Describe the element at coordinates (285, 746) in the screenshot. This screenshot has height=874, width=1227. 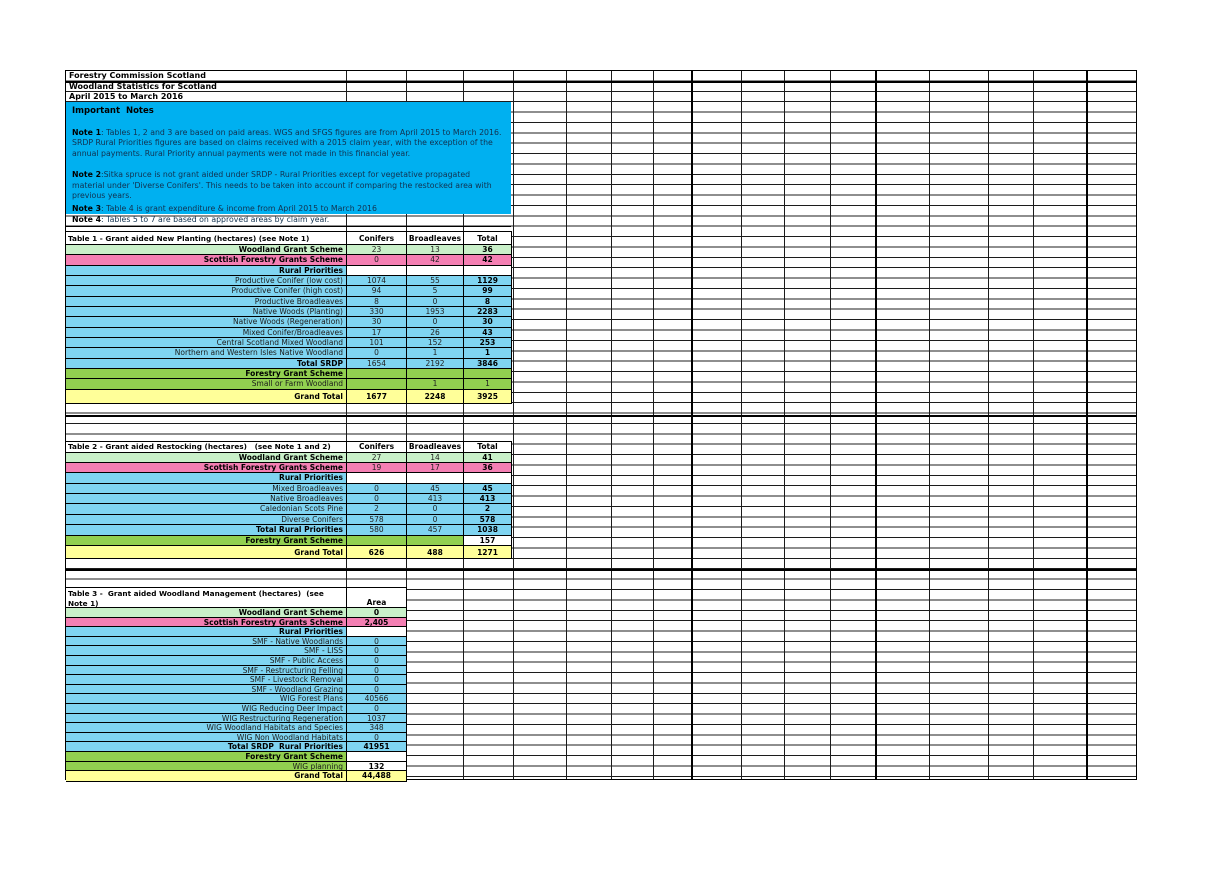
I see `row-label: Total SRDP Rural Priorities` at that location.